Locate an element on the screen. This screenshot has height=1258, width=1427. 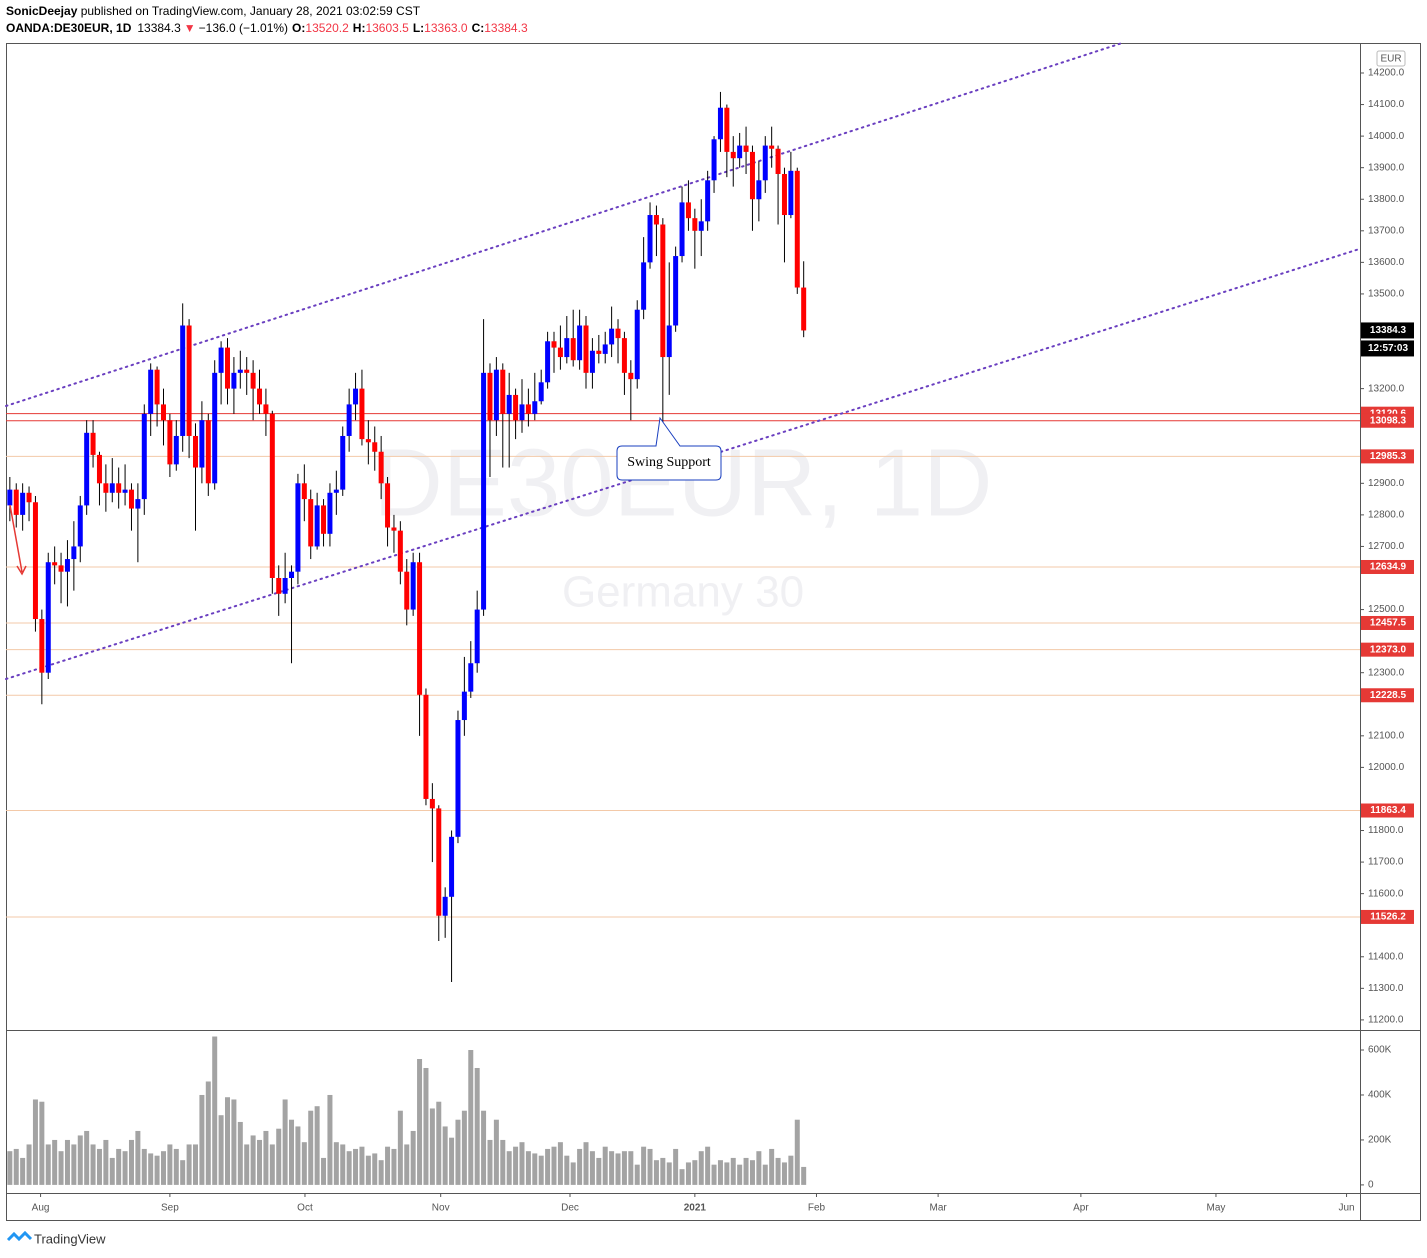
y-tick-label: 11800.0 is located at coordinates (1386, 830).